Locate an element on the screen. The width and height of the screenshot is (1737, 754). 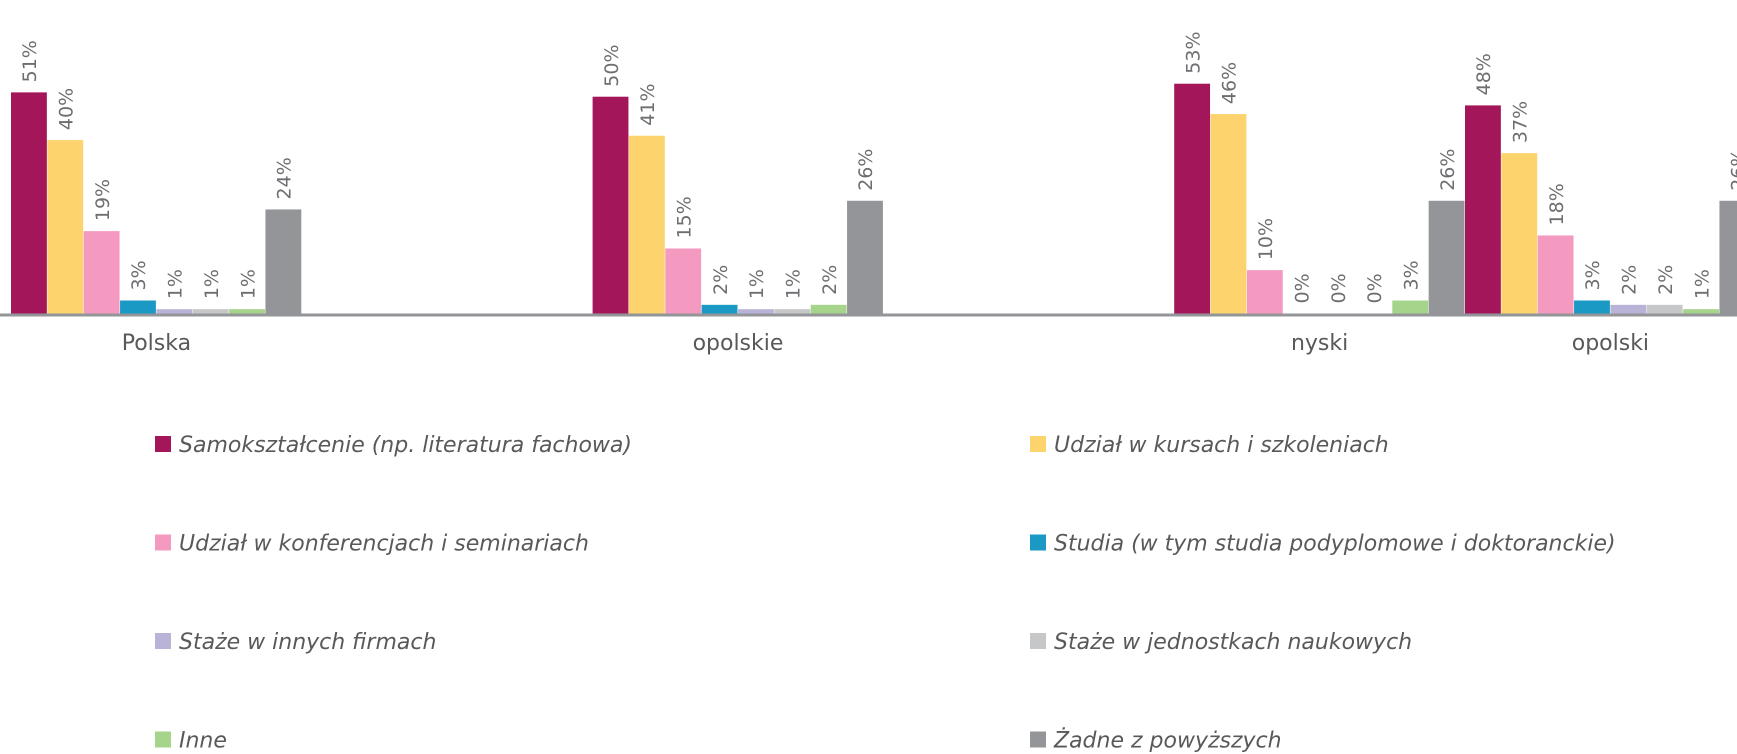
data-label: 37% is located at coordinates (1521, 122).